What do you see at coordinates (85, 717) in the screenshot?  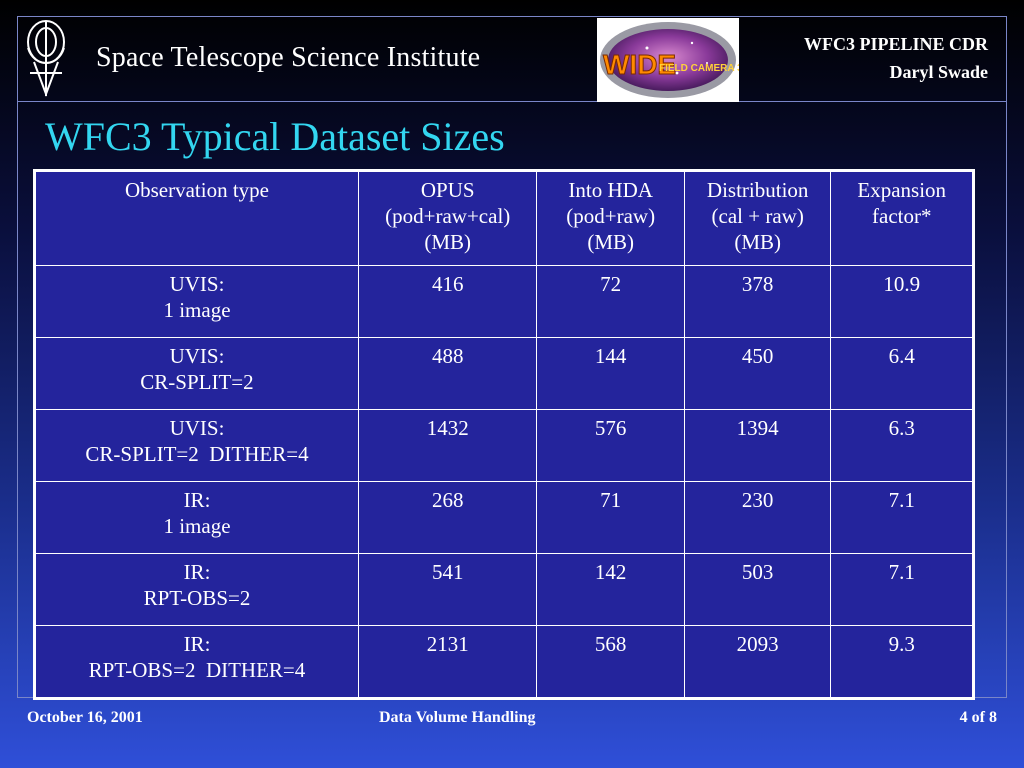 I see `footer-date: October 16, 2001` at bounding box center [85, 717].